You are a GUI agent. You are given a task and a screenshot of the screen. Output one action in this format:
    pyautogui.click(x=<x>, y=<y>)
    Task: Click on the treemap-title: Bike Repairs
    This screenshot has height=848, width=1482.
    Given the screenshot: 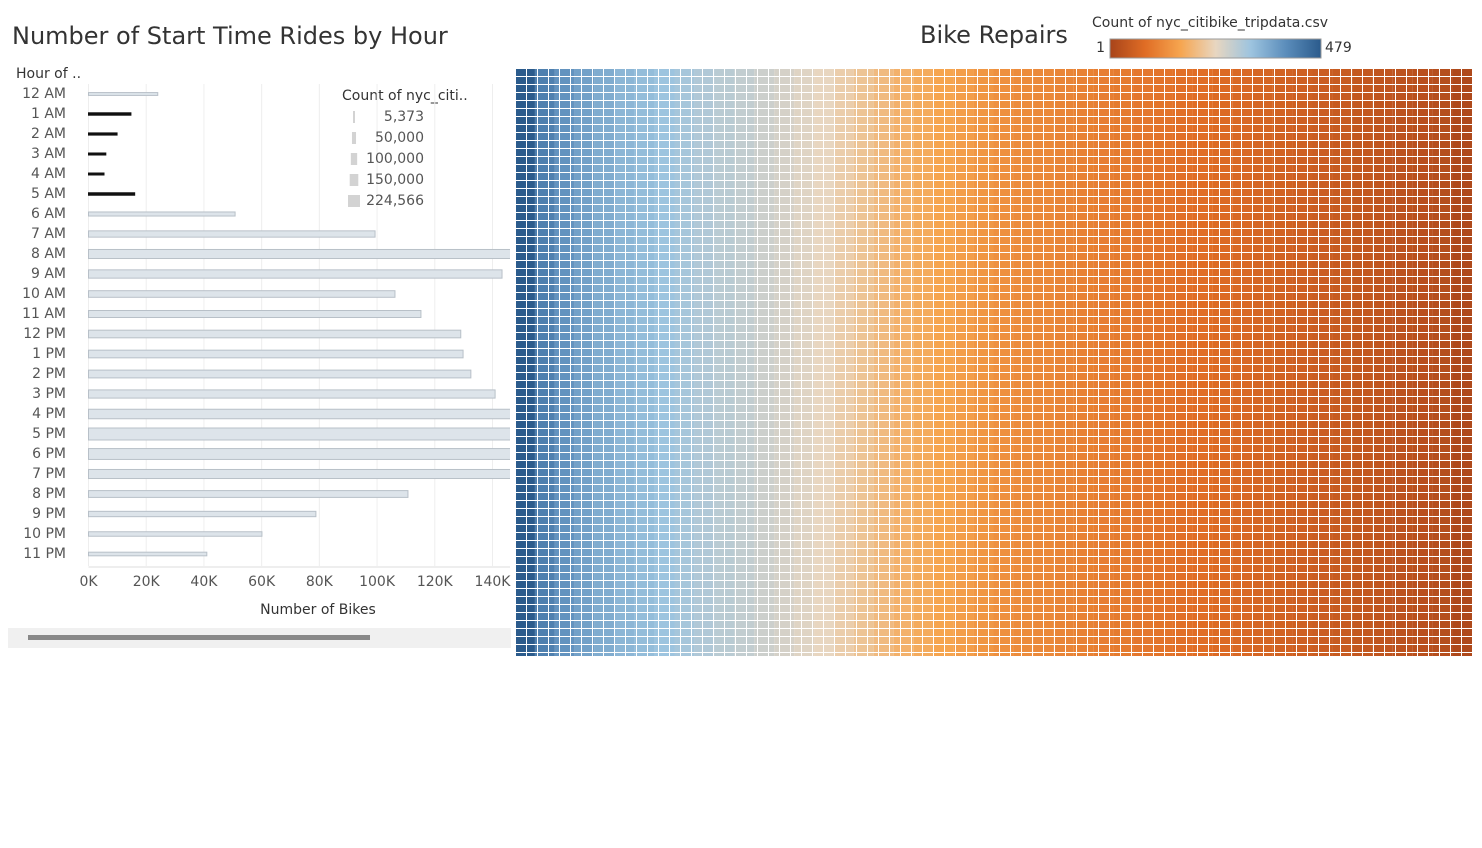 What is the action you would take?
    pyautogui.click(x=994, y=35)
    